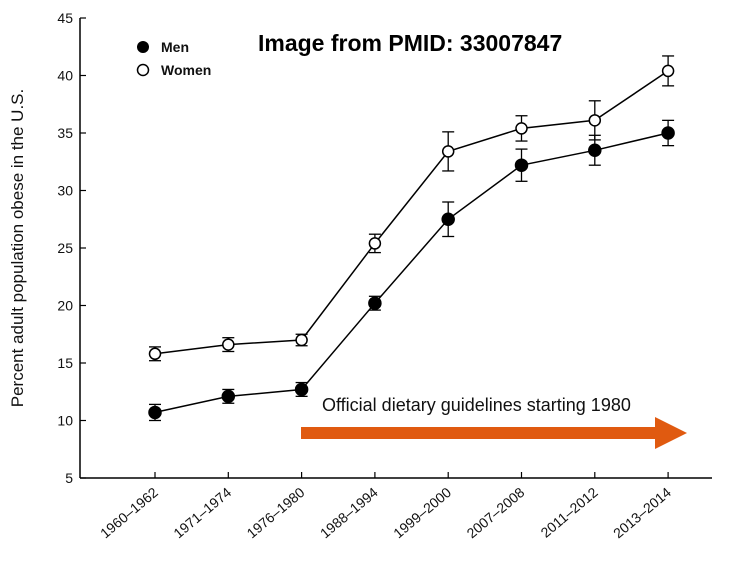 Image resolution: width=750 pixels, height=565 pixels. I want to click on legend-label-men: Men, so click(175, 47).